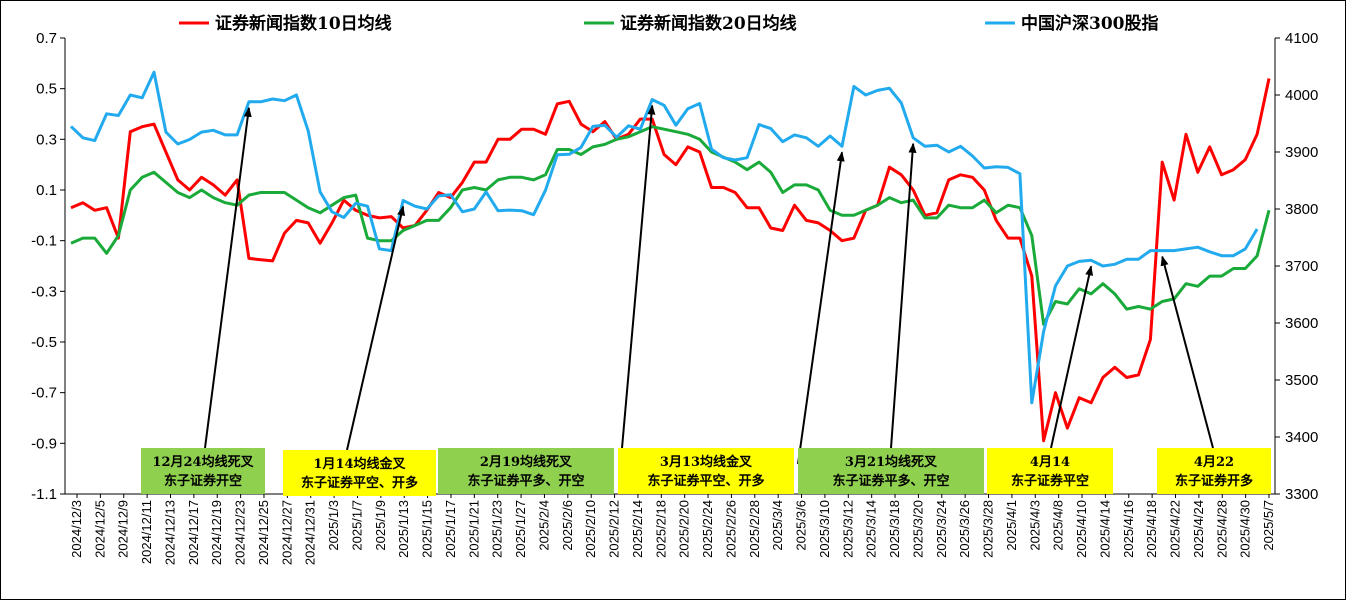  I want to click on x-tick-label: 2025/3/24, so click(941, 529).